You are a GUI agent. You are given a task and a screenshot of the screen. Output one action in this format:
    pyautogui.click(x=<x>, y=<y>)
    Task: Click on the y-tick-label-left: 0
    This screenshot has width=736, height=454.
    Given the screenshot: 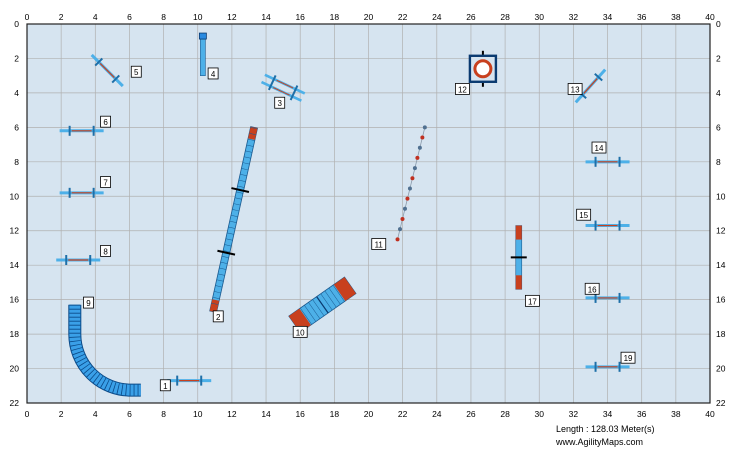 What is the action you would take?
    pyautogui.click(x=16, y=24)
    